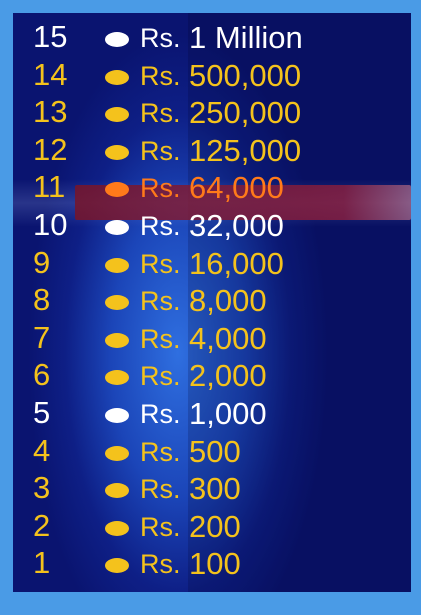 The width and height of the screenshot is (421, 615). What do you see at coordinates (228, 376) in the screenshot?
I see `prize-amount: 2,000` at bounding box center [228, 376].